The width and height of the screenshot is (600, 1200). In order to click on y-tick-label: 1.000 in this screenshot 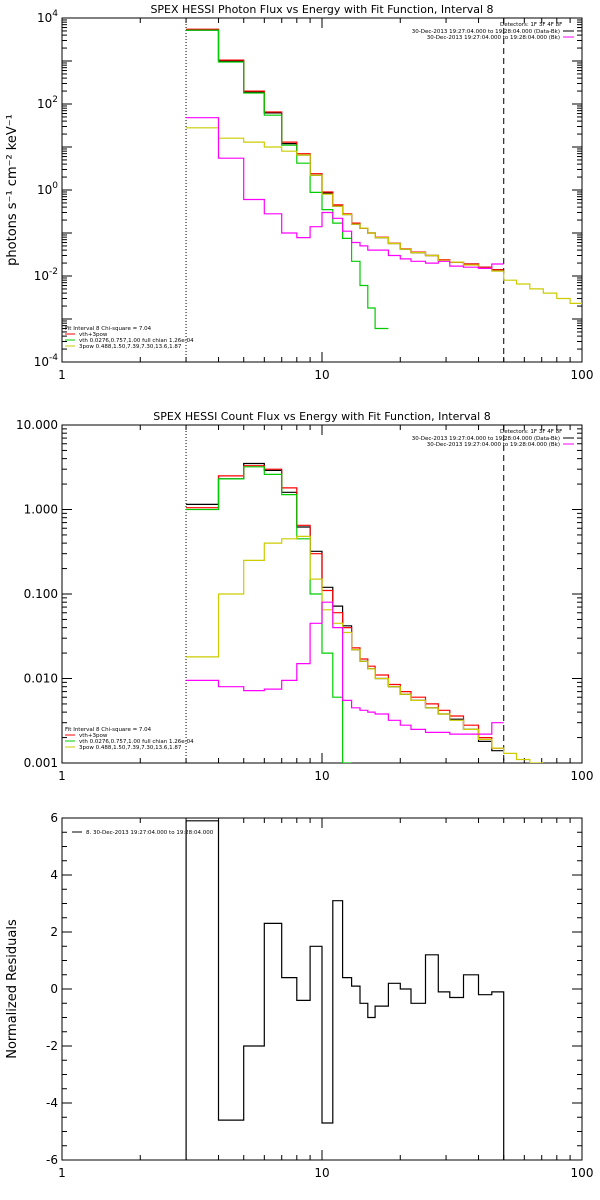, I will do `click(41, 510)`.